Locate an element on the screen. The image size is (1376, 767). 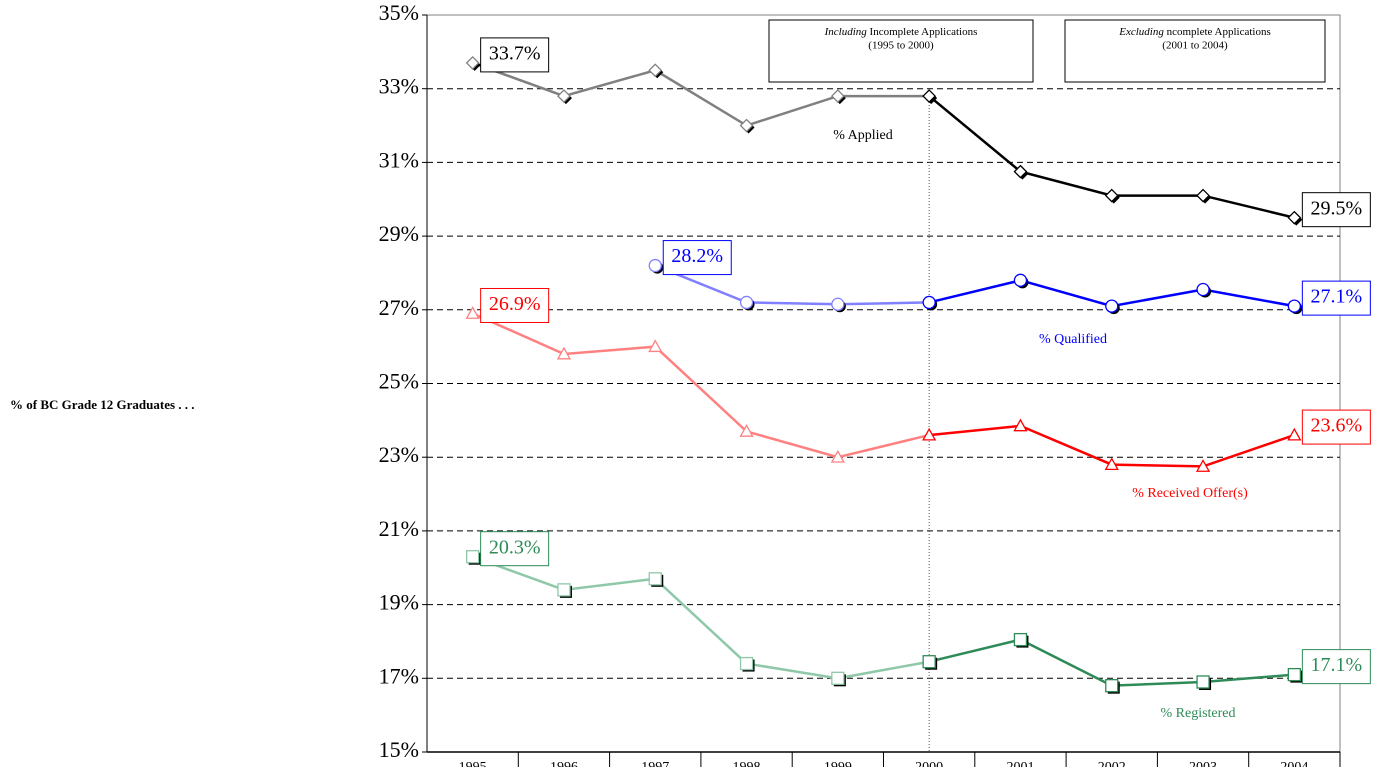
y-tick-label: 19% is located at coordinates (399, 602).